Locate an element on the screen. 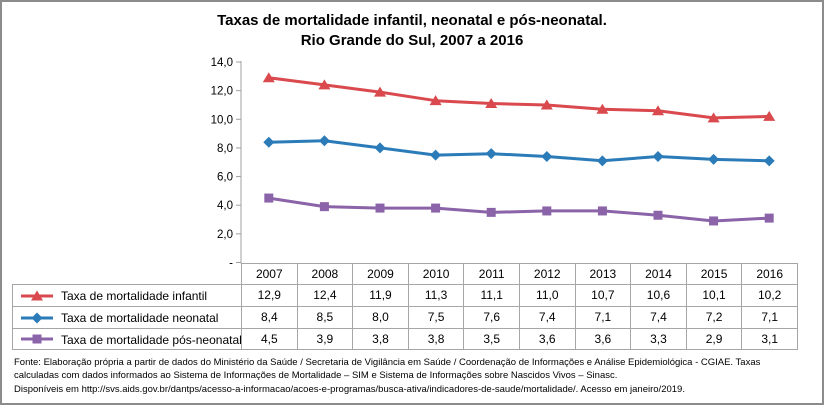  value-cell: 11,1 is located at coordinates (491, 295).